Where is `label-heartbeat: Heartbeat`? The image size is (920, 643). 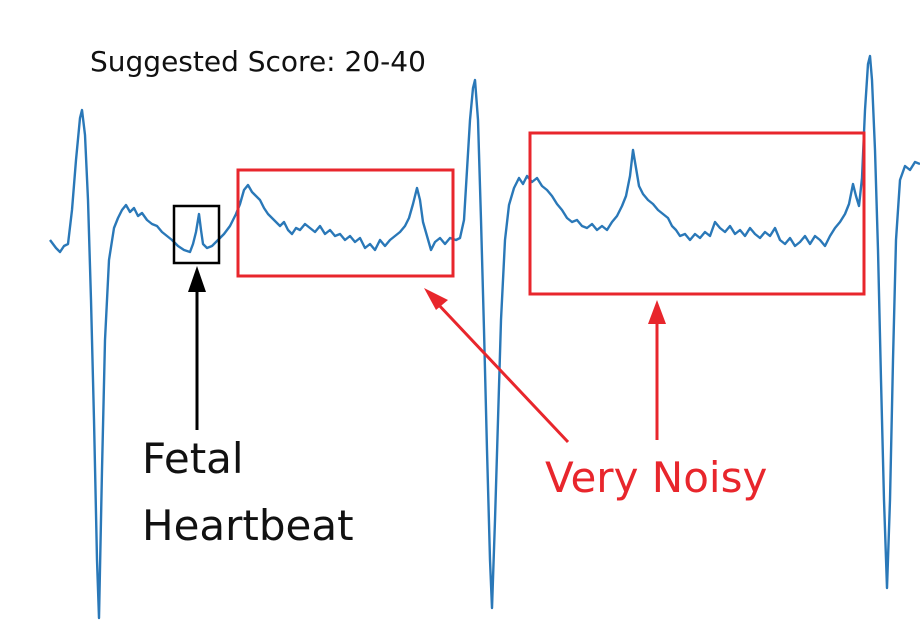
label-heartbeat: Heartbeat is located at coordinates (248, 525).